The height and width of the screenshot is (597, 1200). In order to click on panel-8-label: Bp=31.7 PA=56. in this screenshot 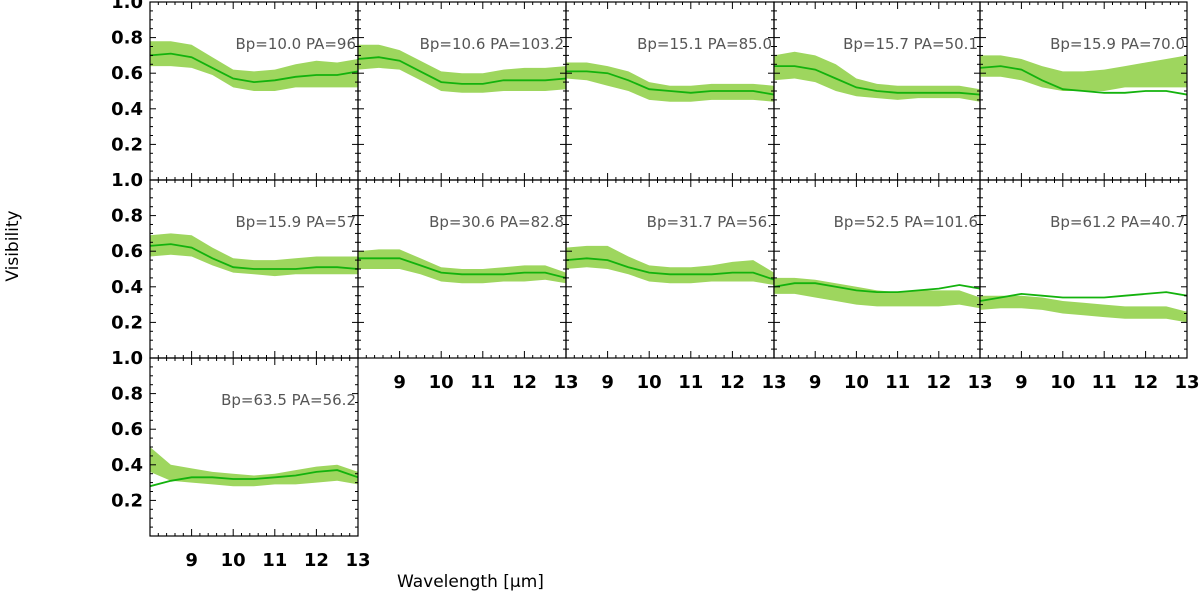, I will do `click(709, 222)`.